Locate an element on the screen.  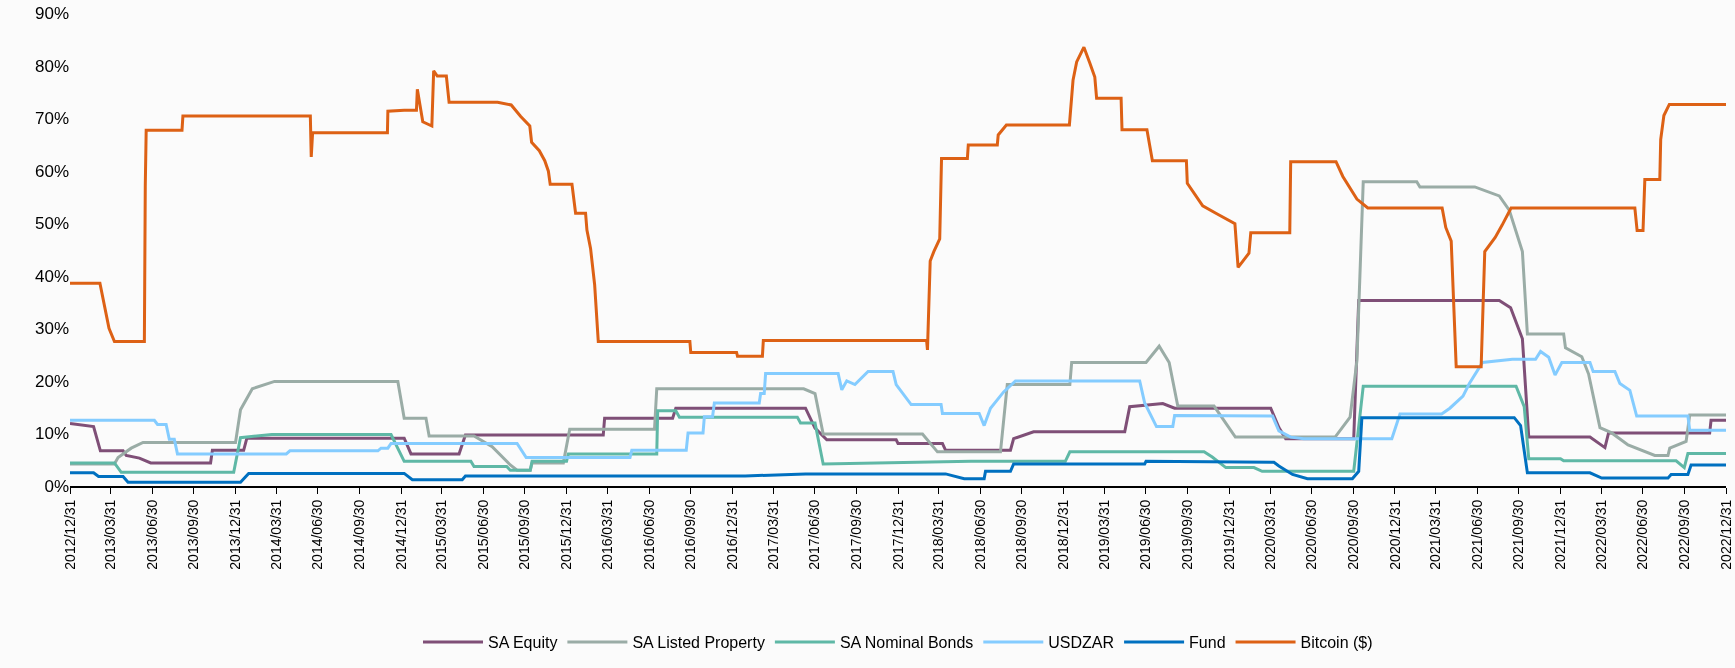
x-tick-label: 2017/03/31 is located at coordinates (772, 534).